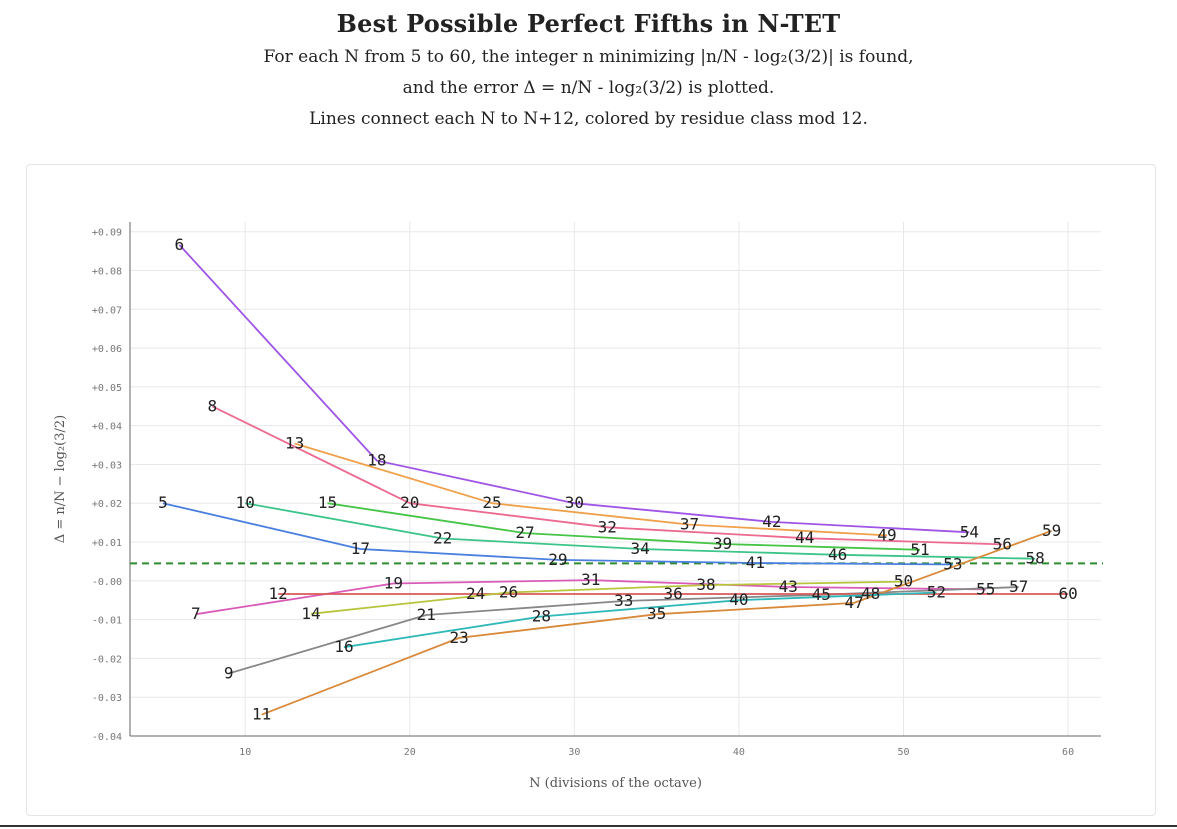  Describe the element at coordinates (738, 599) in the screenshot. I see `point-label: 40` at that location.